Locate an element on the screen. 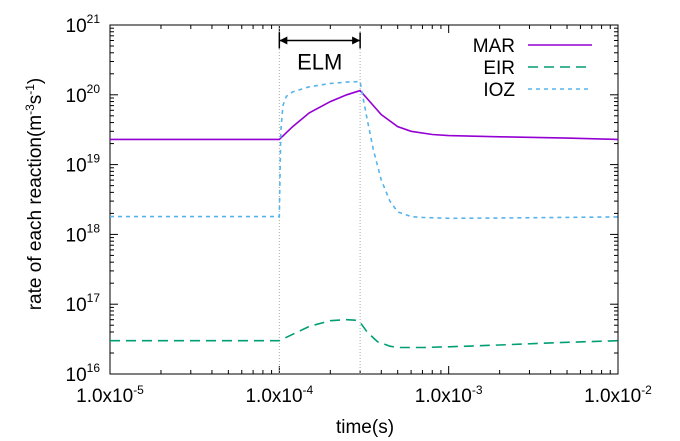 The width and height of the screenshot is (680, 441). y-tick-label: 1019 is located at coordinates (83, 164).